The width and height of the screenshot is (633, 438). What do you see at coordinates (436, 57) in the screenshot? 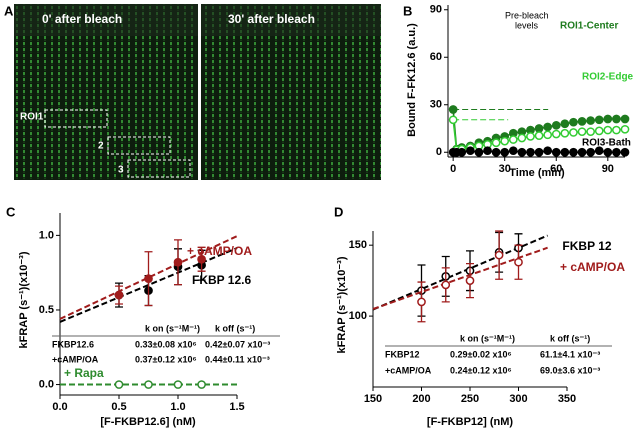
I see `y-tick-label: 60` at bounding box center [436, 57].